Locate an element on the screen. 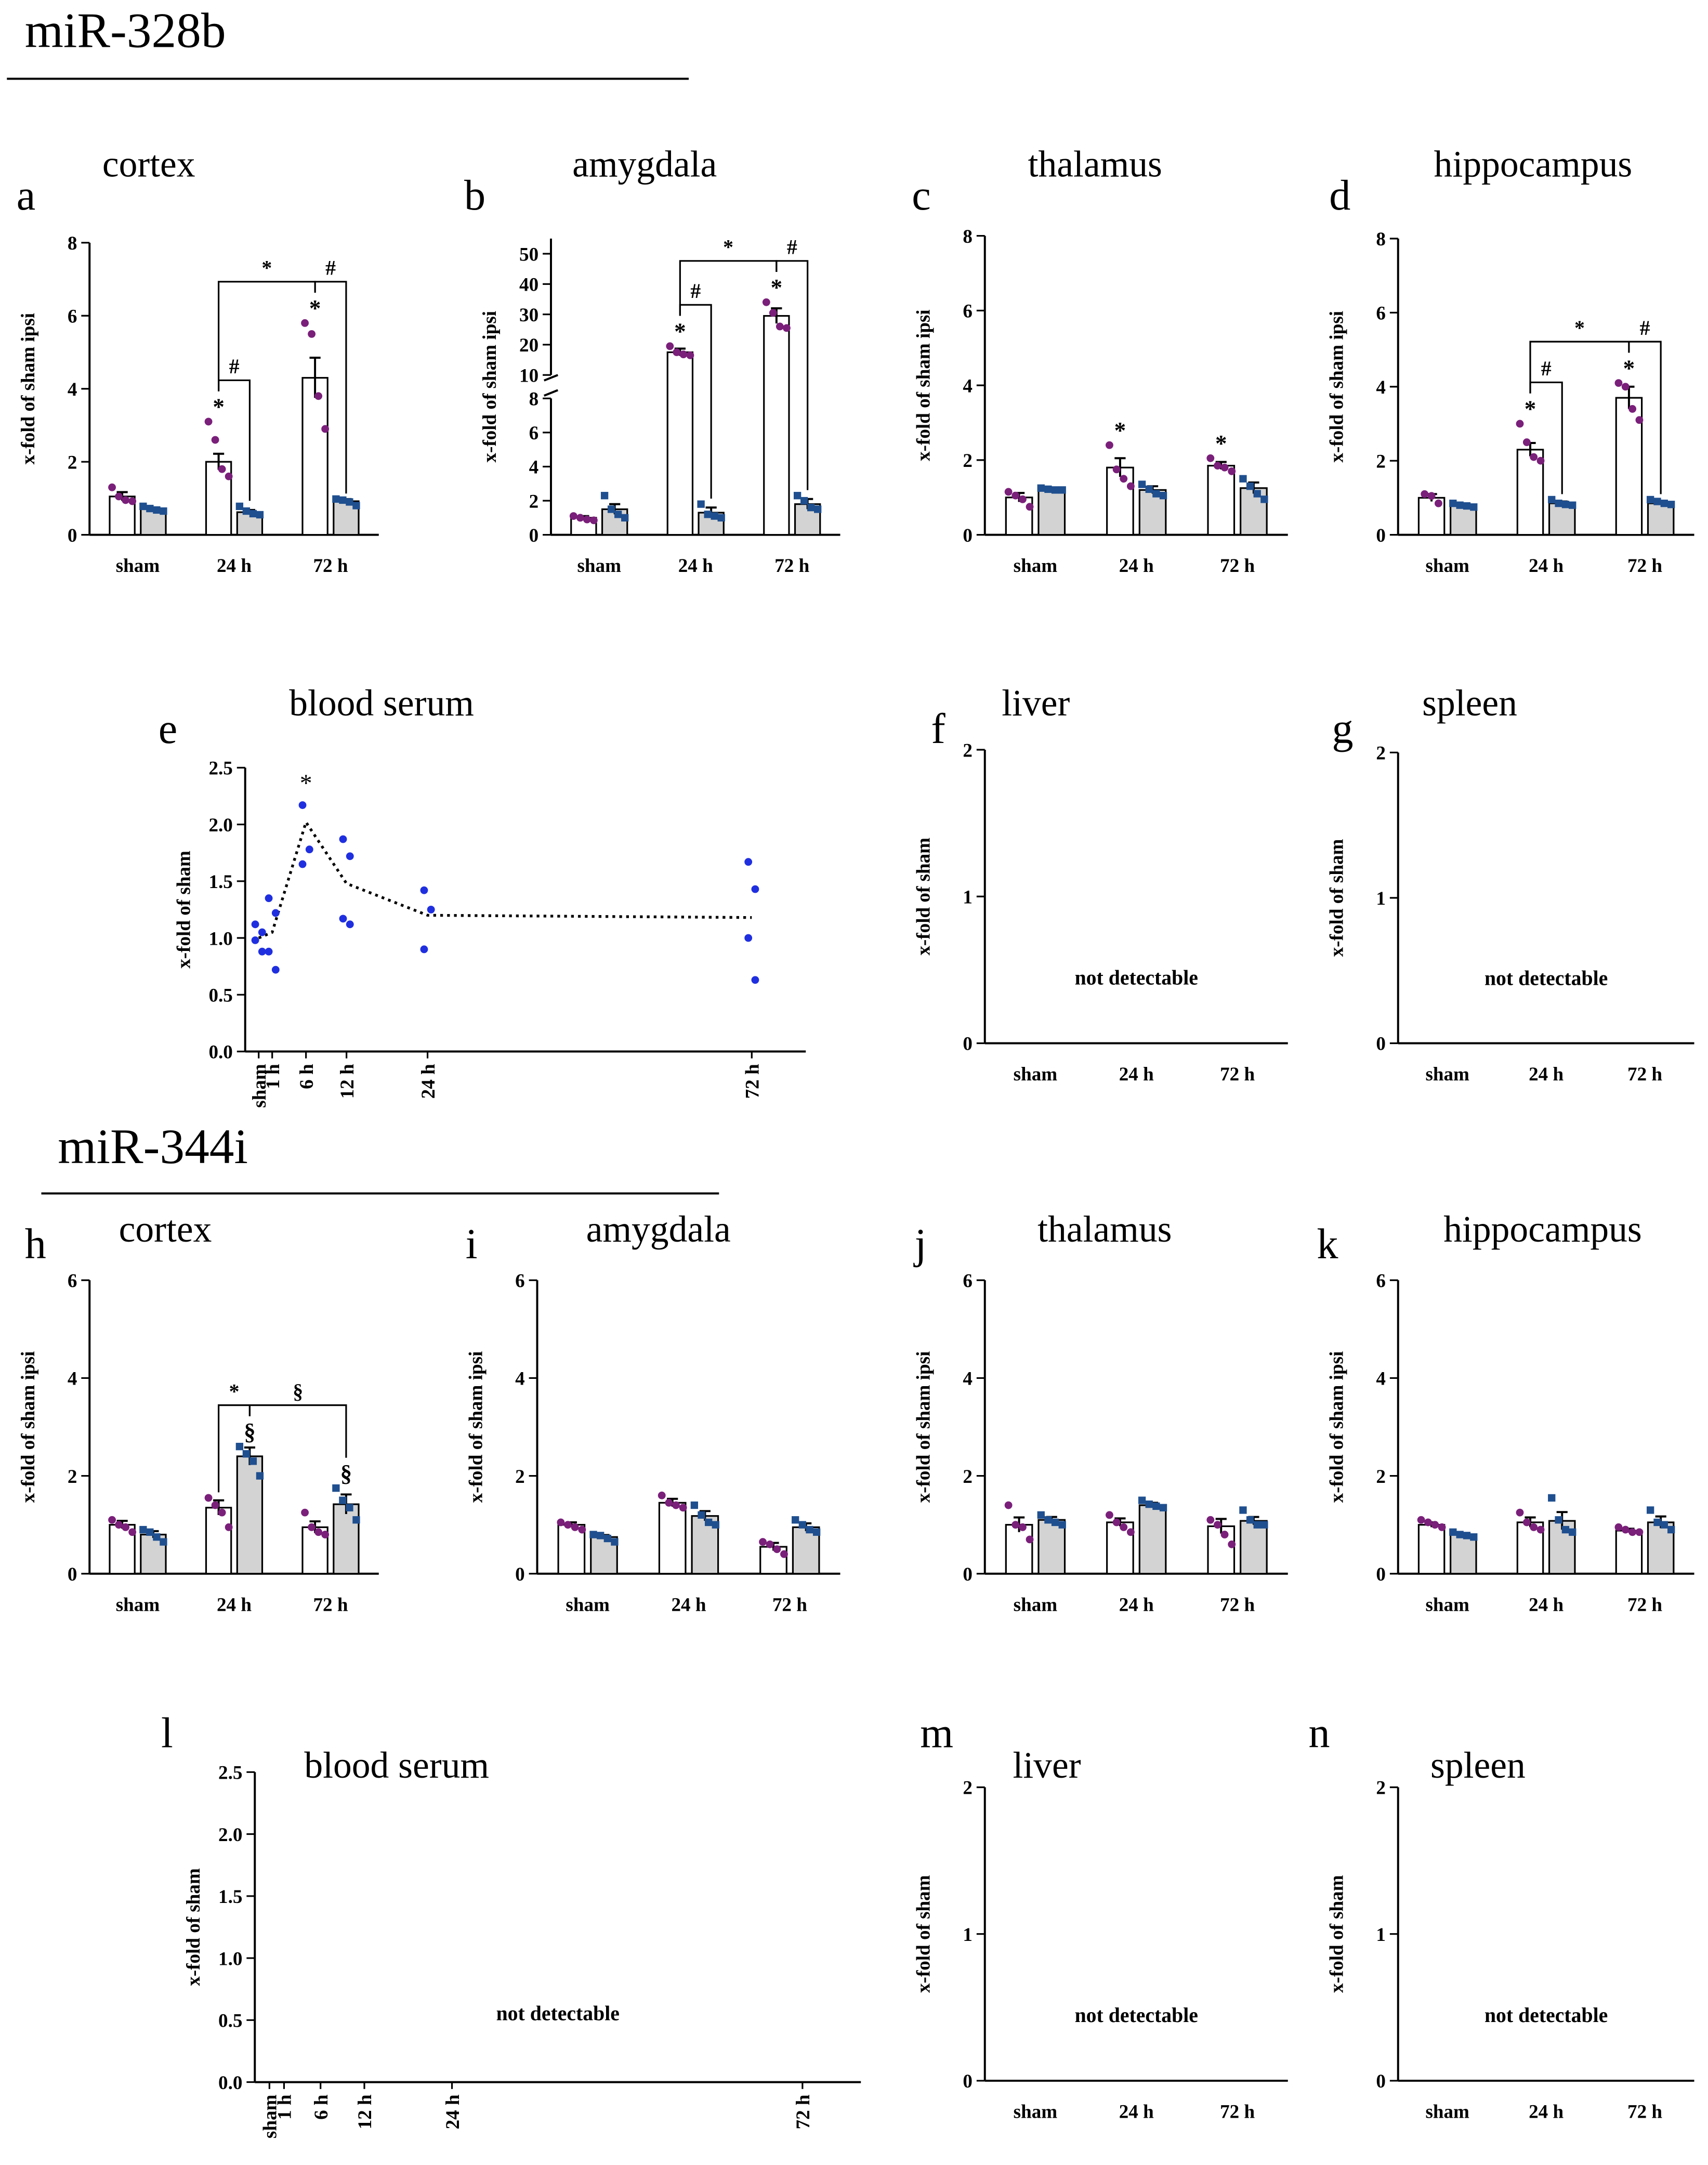  bracket-label: * is located at coordinates (234, 1392).